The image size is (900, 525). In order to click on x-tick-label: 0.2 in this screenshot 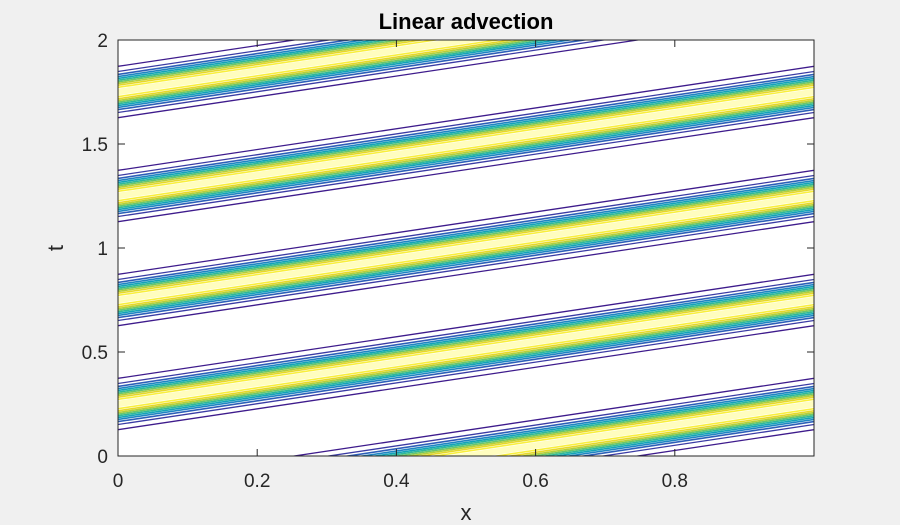, I will do `click(257, 481)`.